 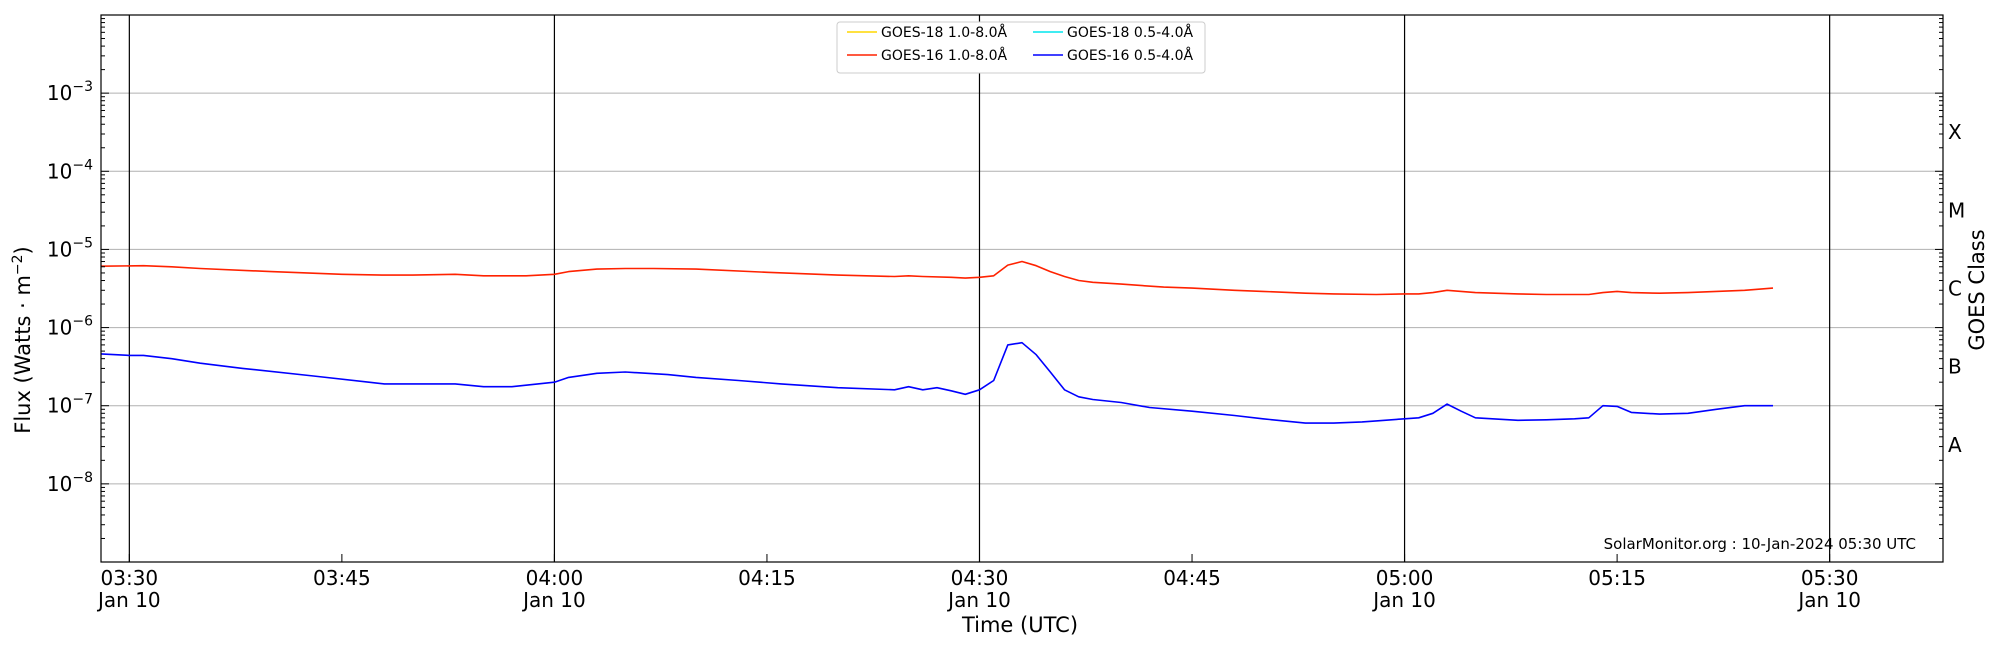 I want to click on goes-class-label: C, so click(x=1955, y=289).